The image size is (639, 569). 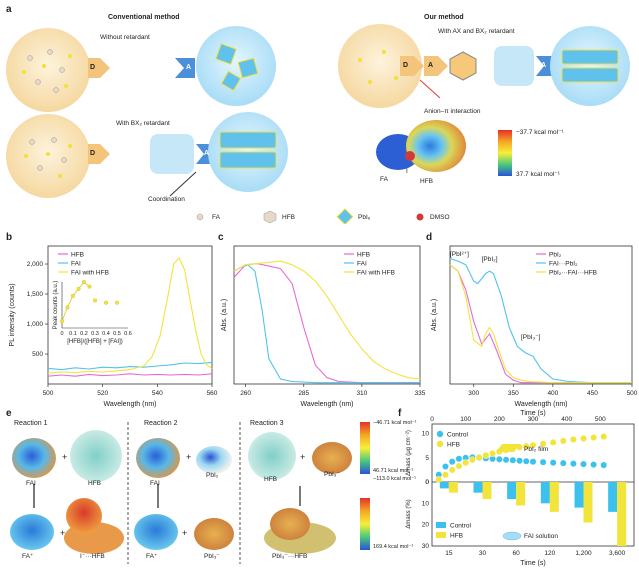 I want to click on hfb-label-1: HFB, so click(x=94, y=483).